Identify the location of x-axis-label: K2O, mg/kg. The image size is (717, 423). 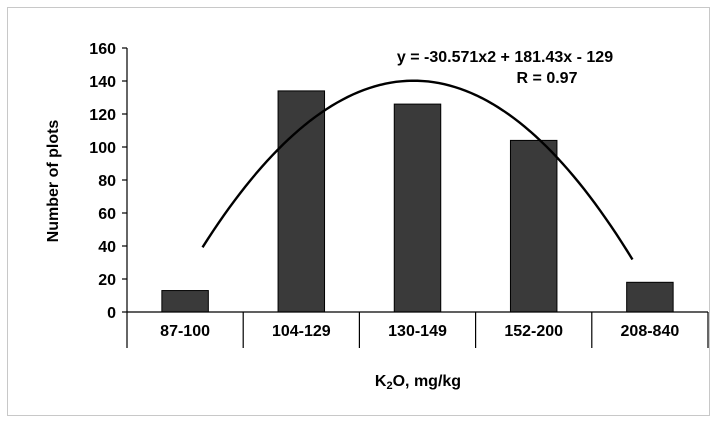
(418, 382).